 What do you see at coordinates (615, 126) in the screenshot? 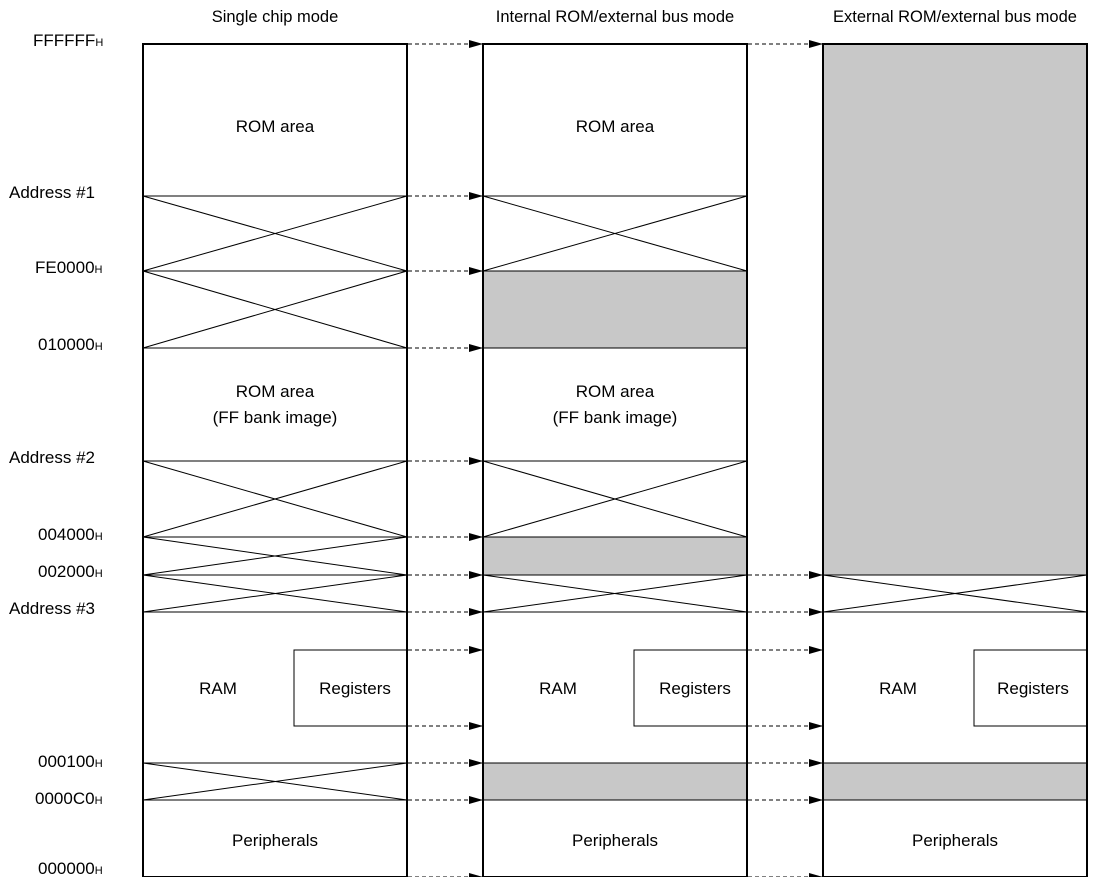
I see `rom-area-label-internal: ROM area` at bounding box center [615, 126].